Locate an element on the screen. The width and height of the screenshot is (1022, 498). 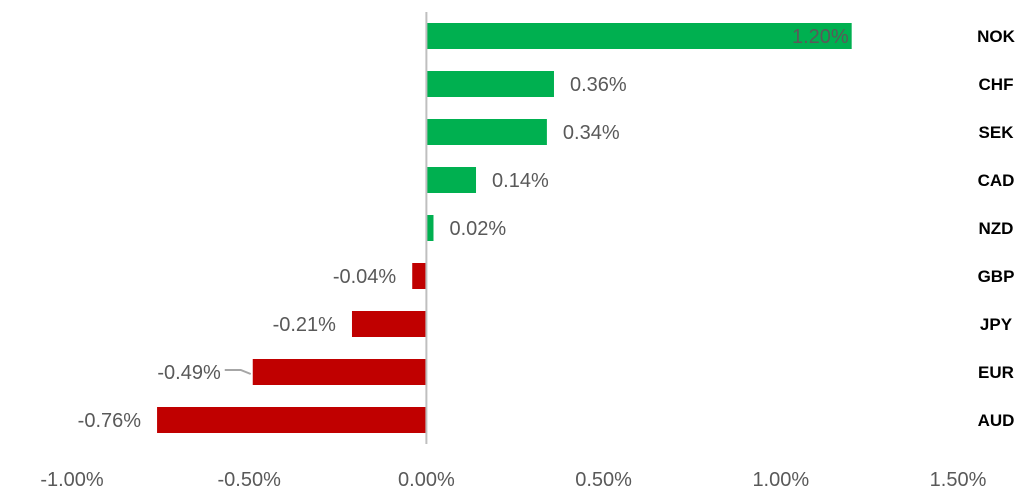
value-label-gbp: -0.04% is located at coordinates (365, 277).